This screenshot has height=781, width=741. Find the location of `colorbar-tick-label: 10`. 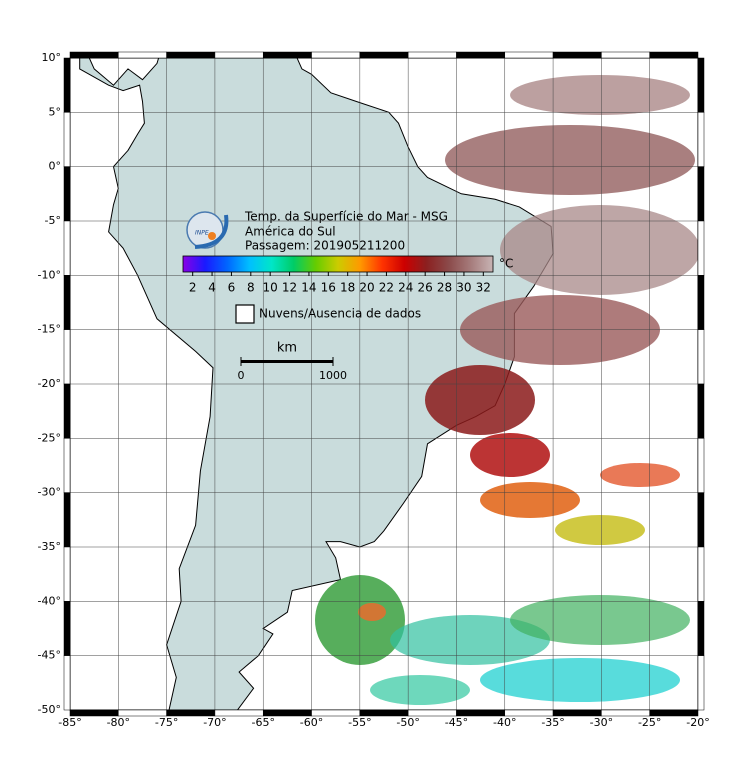

colorbar-tick-label: 10 is located at coordinates (270, 288).